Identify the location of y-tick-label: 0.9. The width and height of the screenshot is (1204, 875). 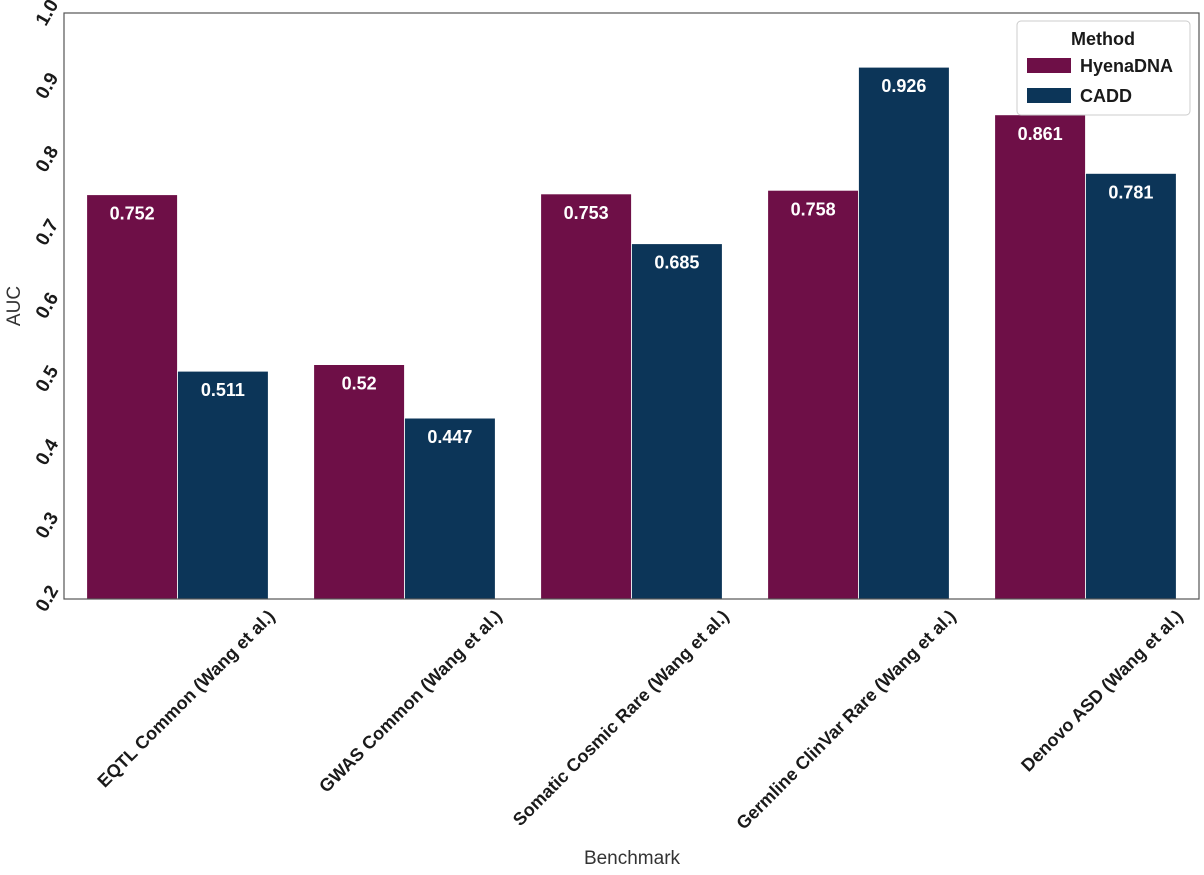
(47, 85).